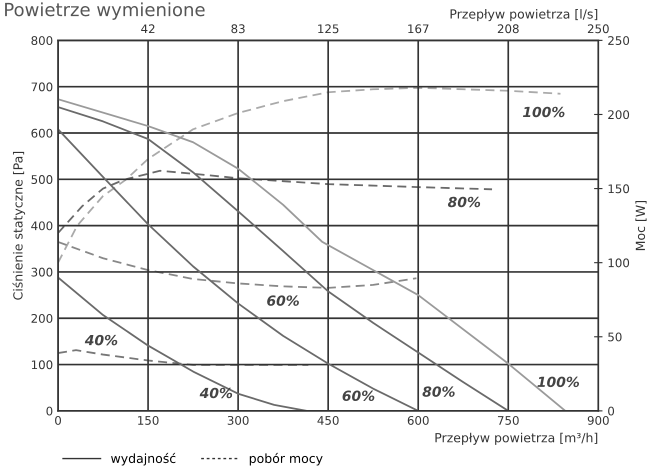  What do you see at coordinates (58, 420) in the screenshot?
I see `x-tick-label: 0` at bounding box center [58, 420].